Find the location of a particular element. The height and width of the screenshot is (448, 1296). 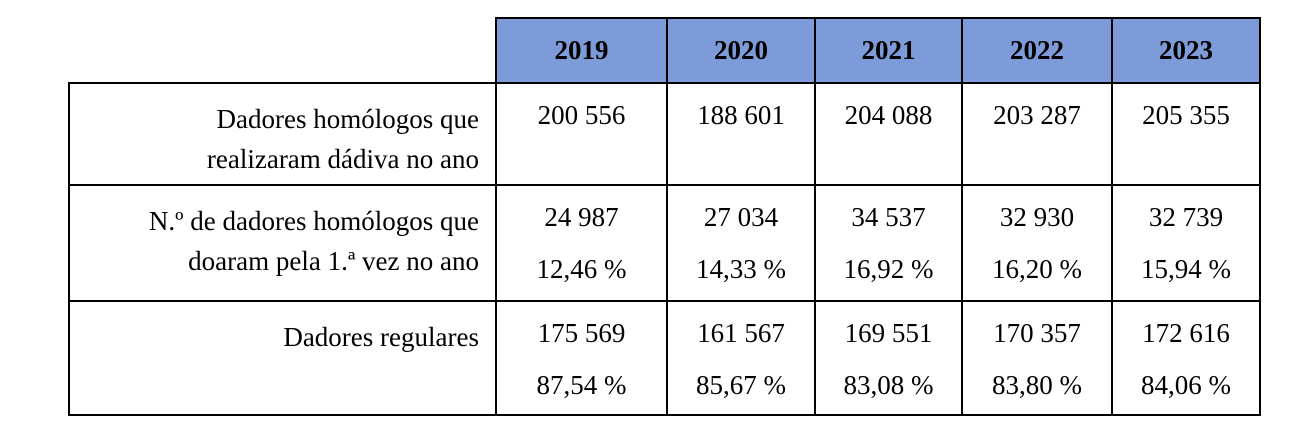

value-cell: 204 088 is located at coordinates (888, 134).